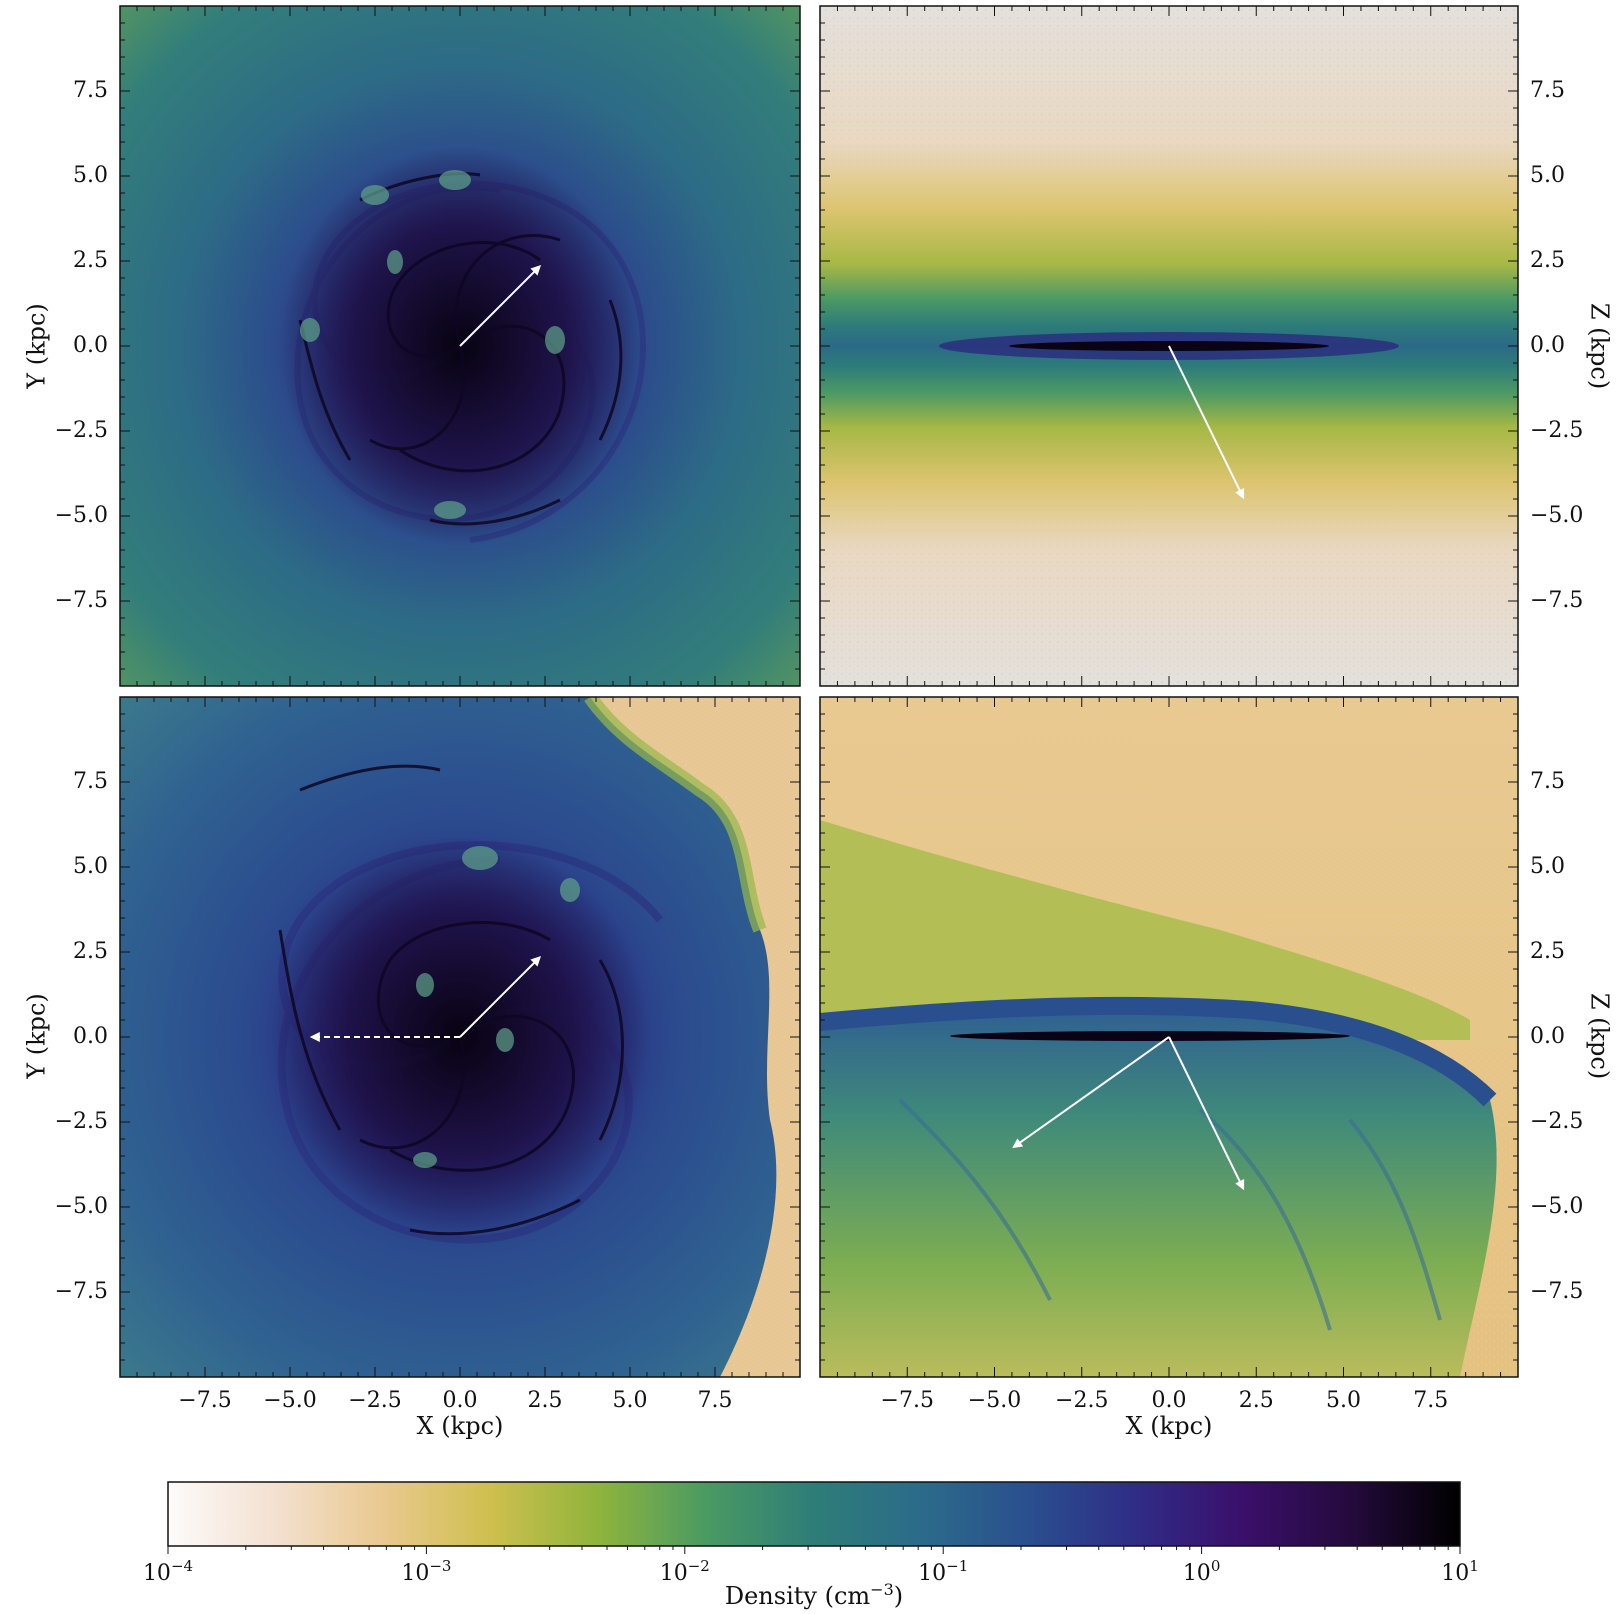  I want to click on colorbar-tick-label: 10⁻², so click(685, 1571).